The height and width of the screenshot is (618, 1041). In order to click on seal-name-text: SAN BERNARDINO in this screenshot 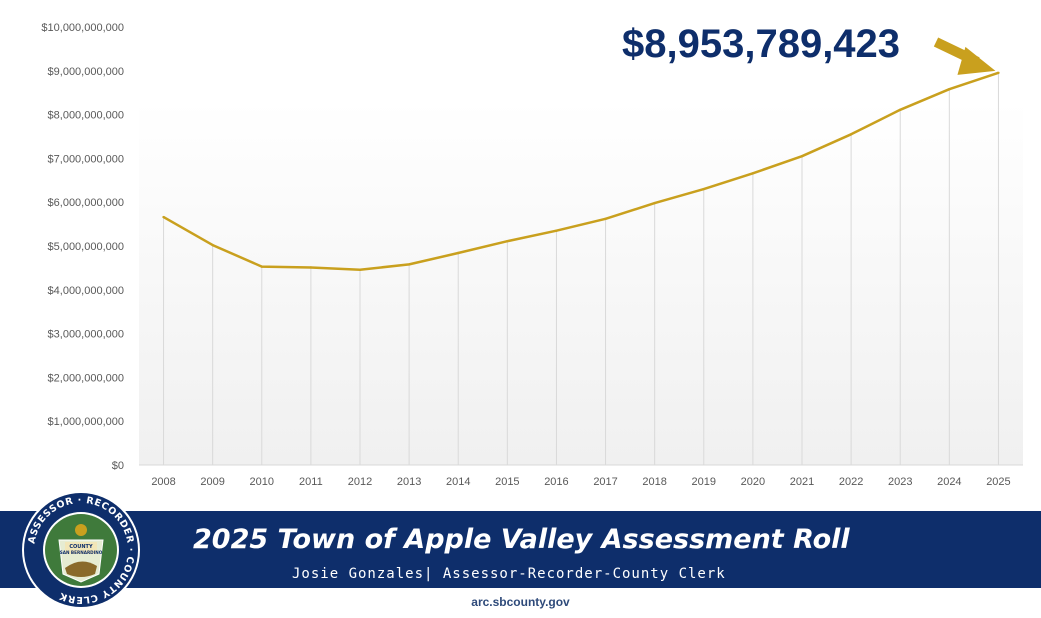, I will do `click(81, 552)`.